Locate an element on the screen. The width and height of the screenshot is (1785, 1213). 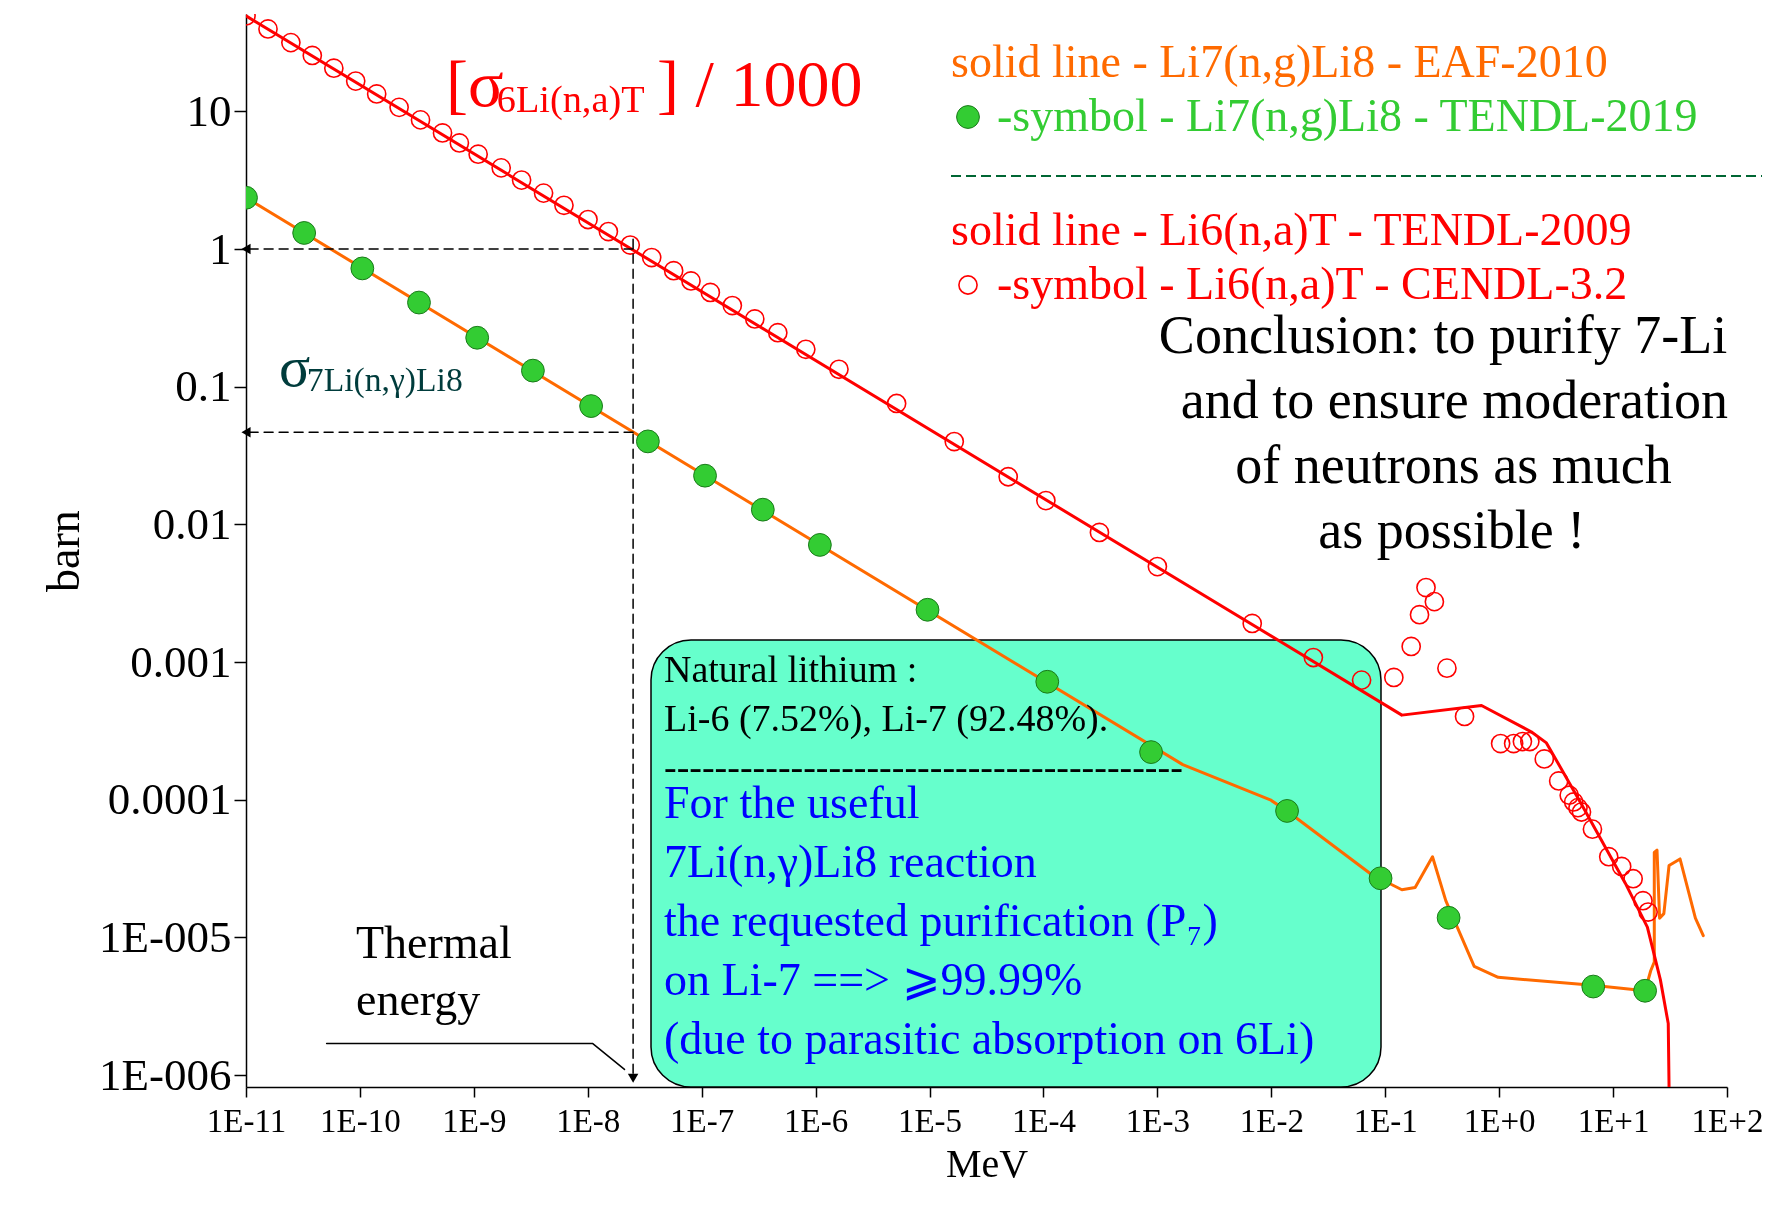
y-tick-label: 1 is located at coordinates (220, 248).